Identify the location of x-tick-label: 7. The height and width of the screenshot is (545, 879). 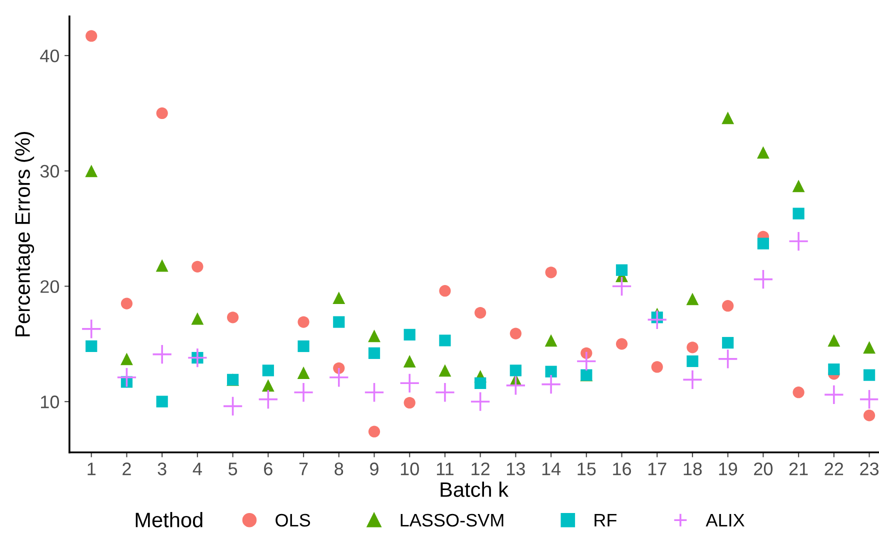
(303, 469).